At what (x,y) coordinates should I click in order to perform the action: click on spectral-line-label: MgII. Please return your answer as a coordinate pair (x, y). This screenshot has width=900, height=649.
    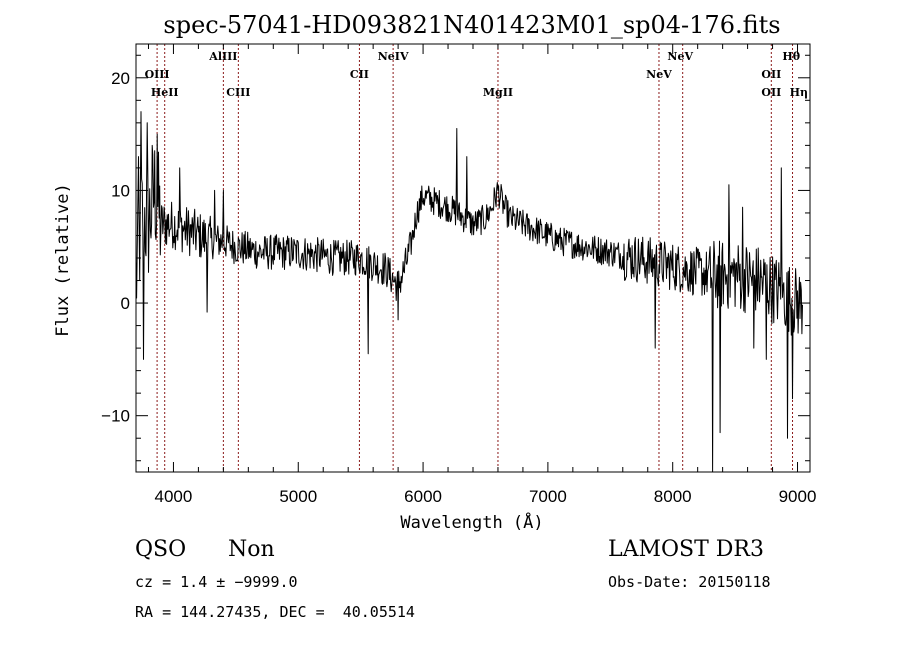
    Looking at the image, I should click on (498, 92).